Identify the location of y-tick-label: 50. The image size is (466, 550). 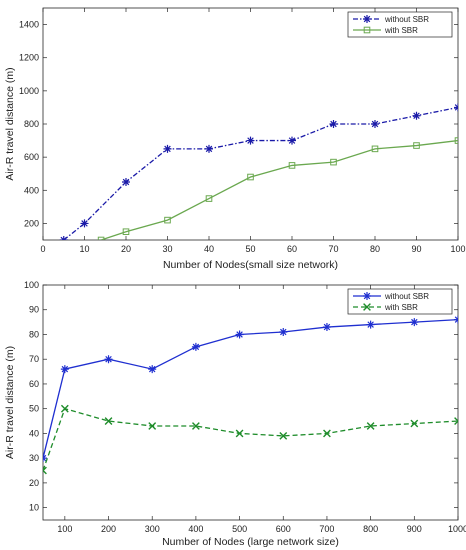
(34, 409).